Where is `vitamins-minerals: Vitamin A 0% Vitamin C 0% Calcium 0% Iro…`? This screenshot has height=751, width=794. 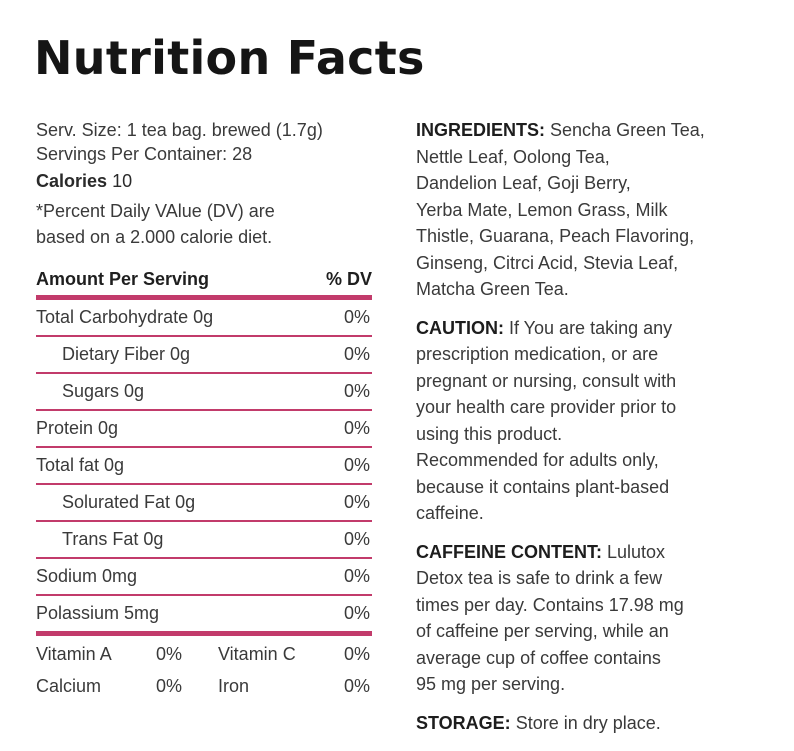
vitamins-minerals: Vitamin A 0% Vitamin C 0% Calcium 0% Iro… is located at coordinates (204, 672).